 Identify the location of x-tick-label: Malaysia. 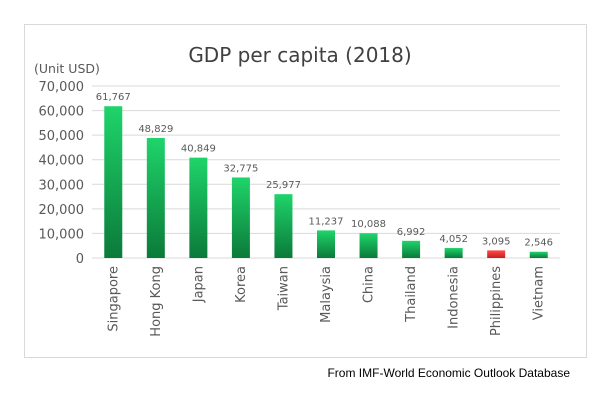
(326, 294).